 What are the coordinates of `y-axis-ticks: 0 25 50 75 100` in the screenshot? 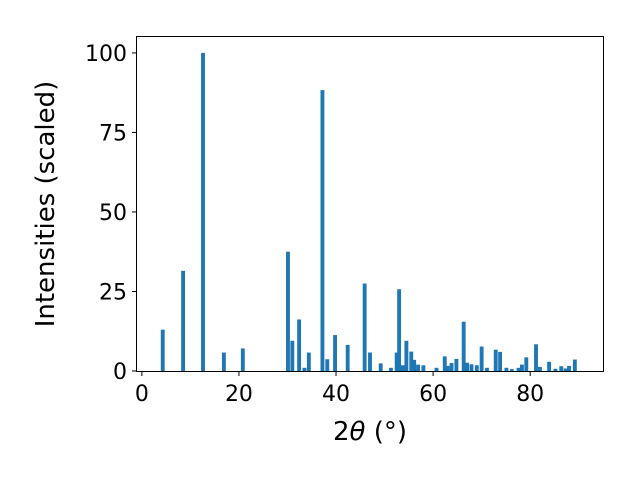 It's located at (111, 213).